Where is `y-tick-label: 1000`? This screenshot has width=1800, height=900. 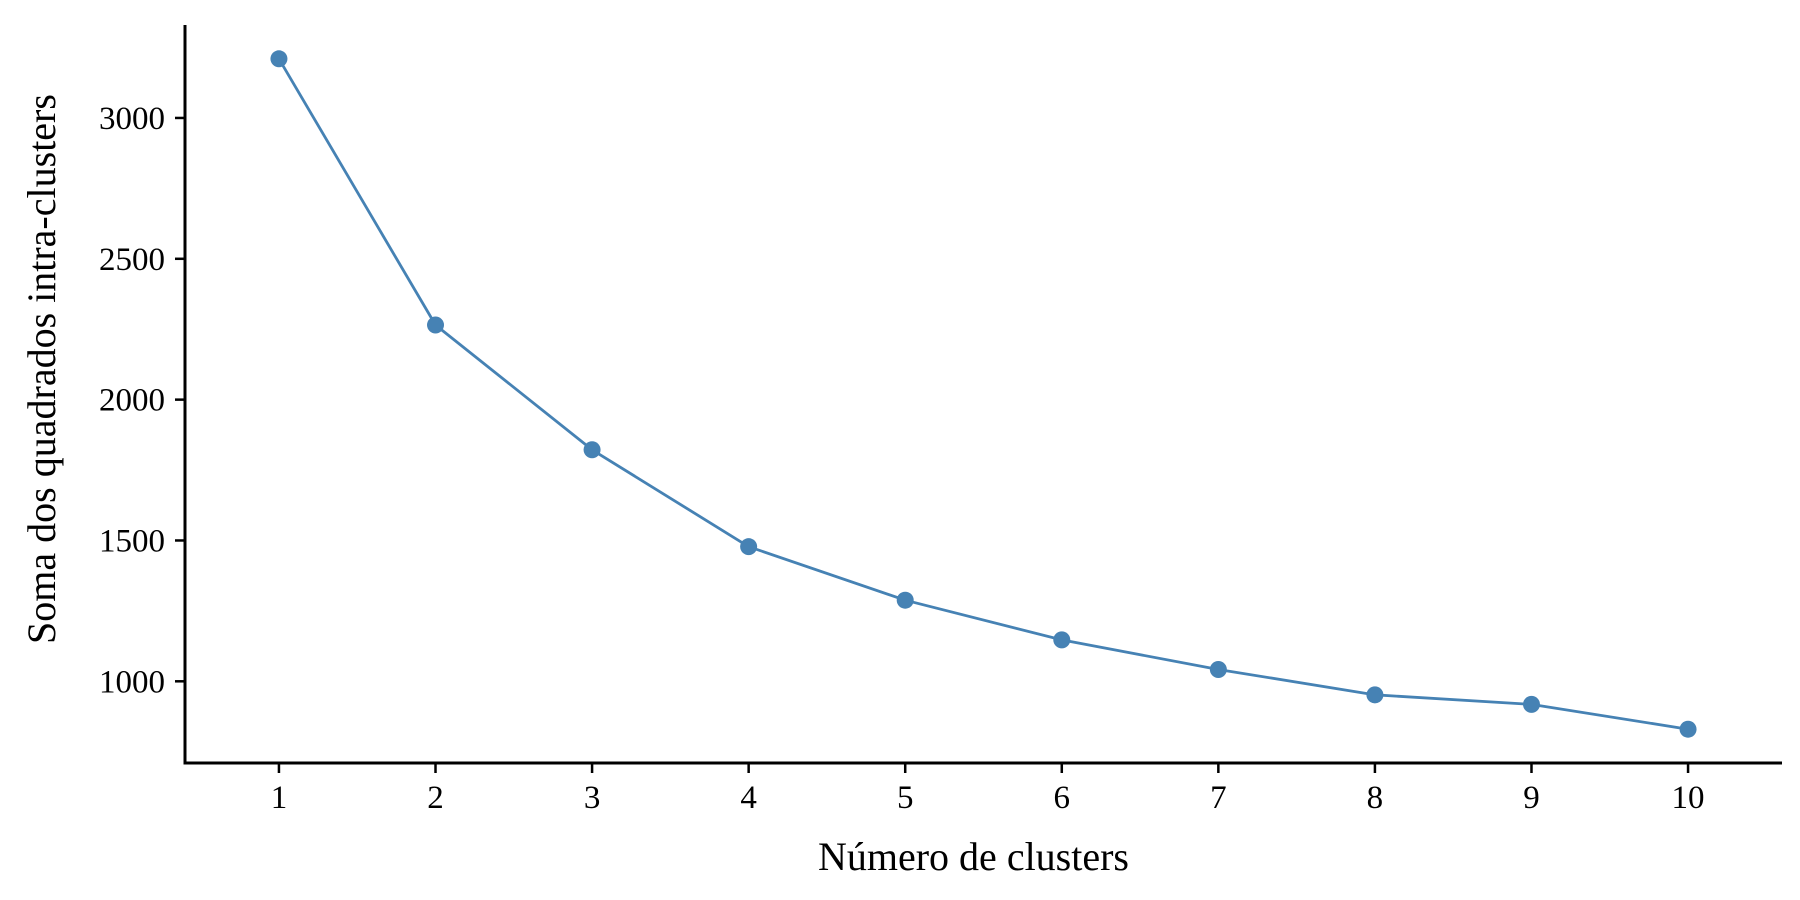 y-tick-label: 1000 is located at coordinates (132, 682).